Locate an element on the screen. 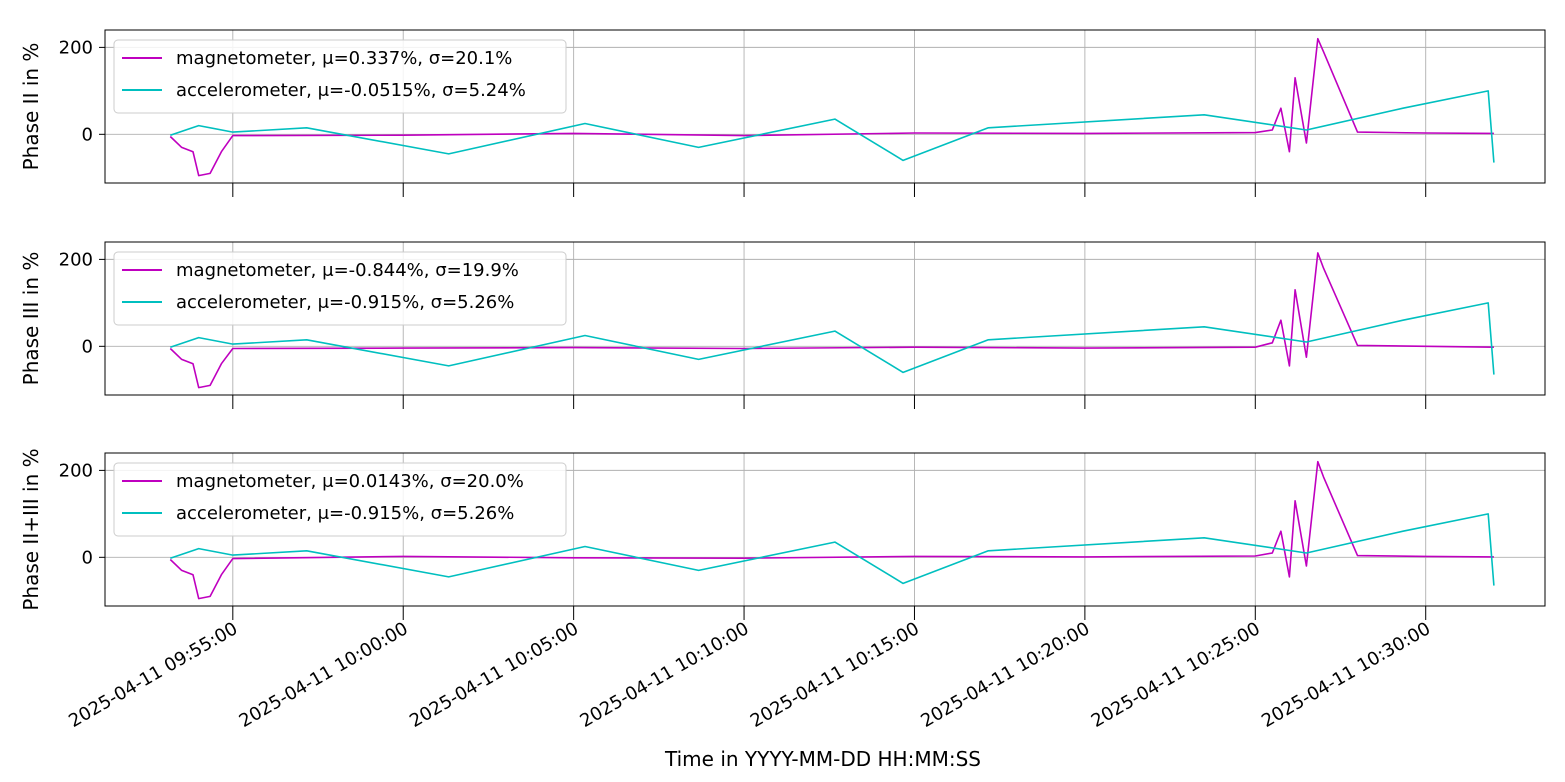  accelerometer-legend-label: accelerometer, μ=-0.0515%, σ=5.24% is located at coordinates (351, 90).